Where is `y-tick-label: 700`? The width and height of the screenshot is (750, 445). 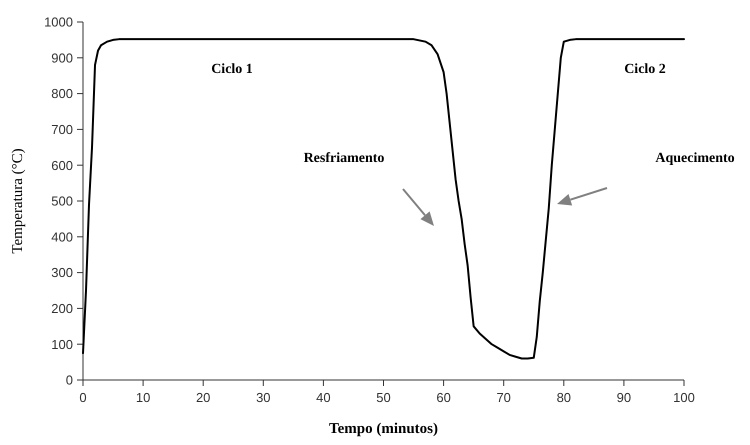 y-tick-label: 700 is located at coordinates (62, 129).